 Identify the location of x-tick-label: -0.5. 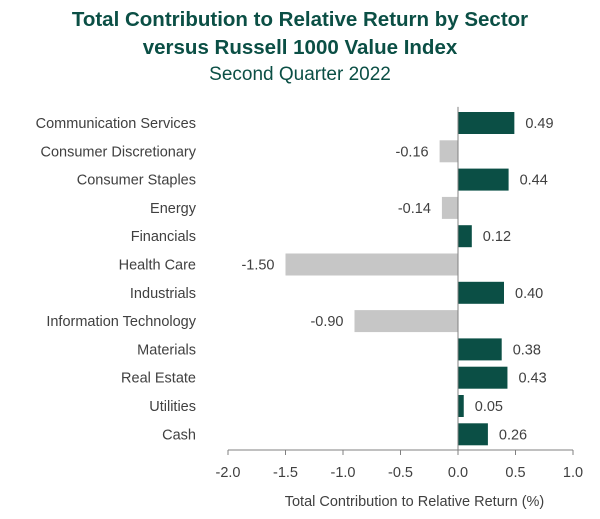
(400, 473).